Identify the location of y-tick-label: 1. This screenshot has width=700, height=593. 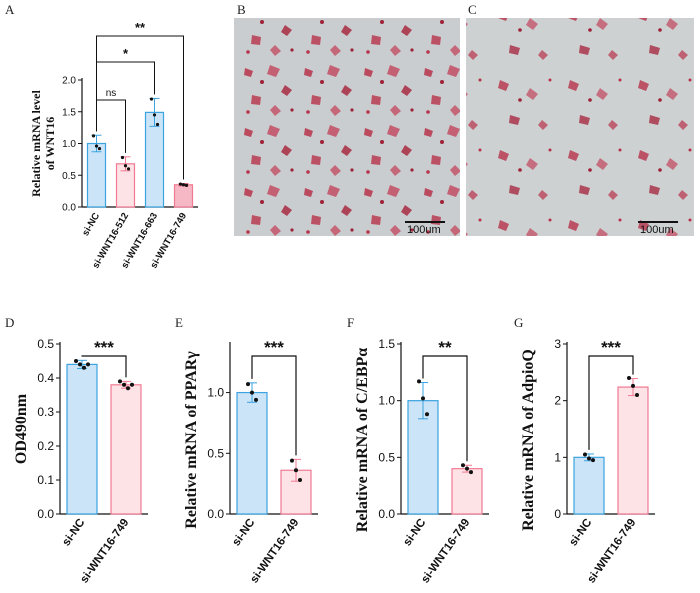
(557, 457).